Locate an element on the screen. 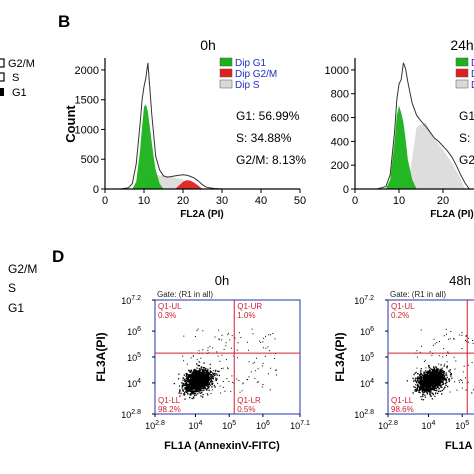 The width and height of the screenshot is (474, 474). legend-swatch-g1 is located at coordinates (2, 92).